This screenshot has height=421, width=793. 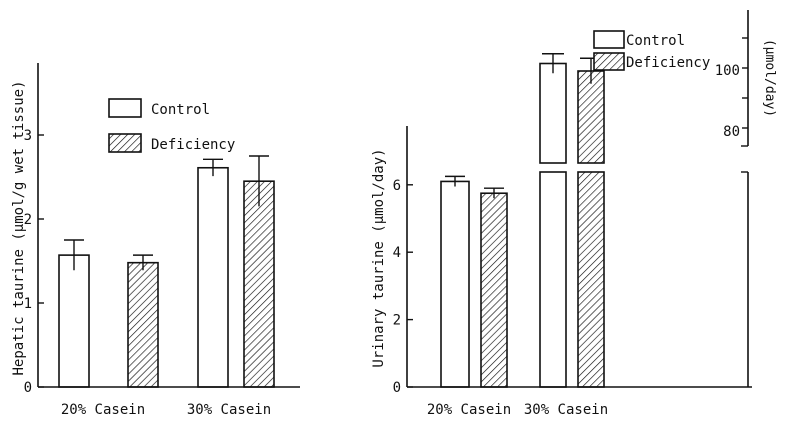 I want to click on urinary-y-tick-0: 0, so click(x=397, y=388).